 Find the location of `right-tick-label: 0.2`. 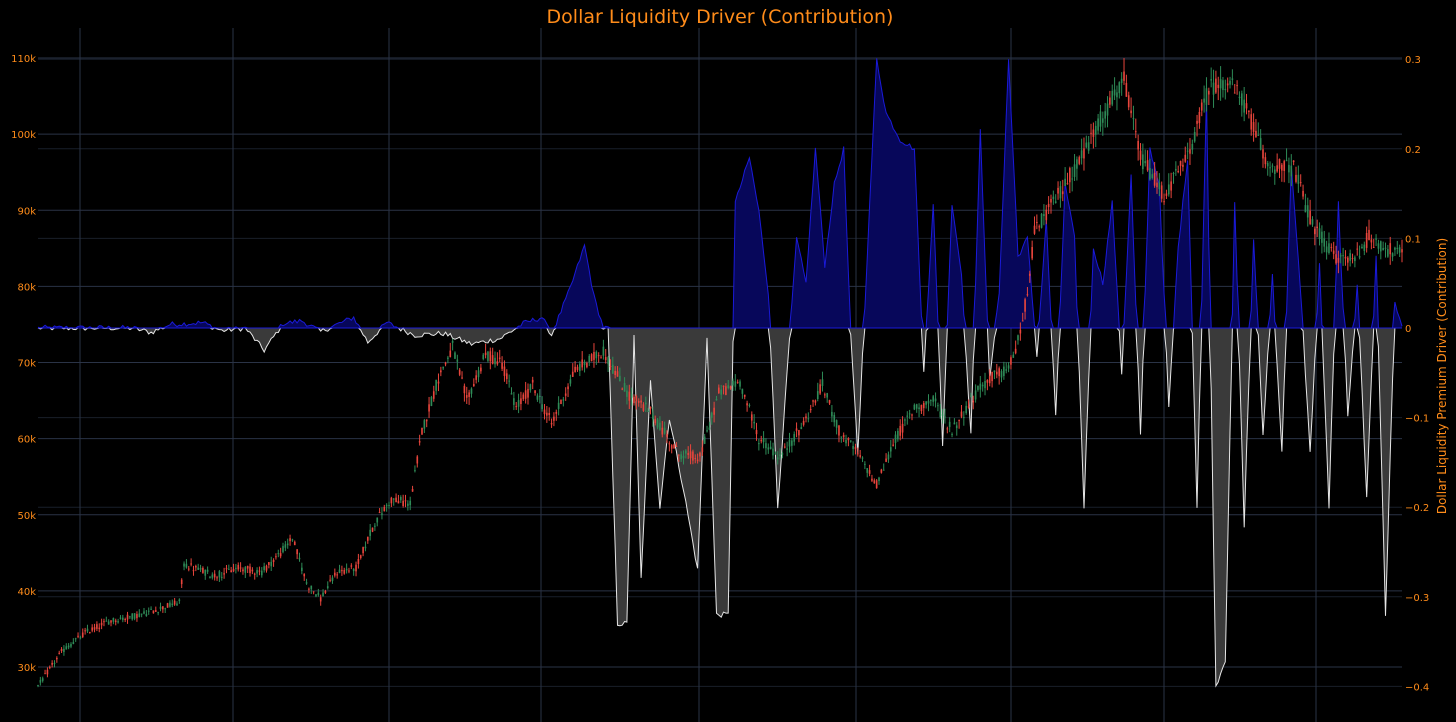

right-tick-label: 0.2 is located at coordinates (1413, 150).